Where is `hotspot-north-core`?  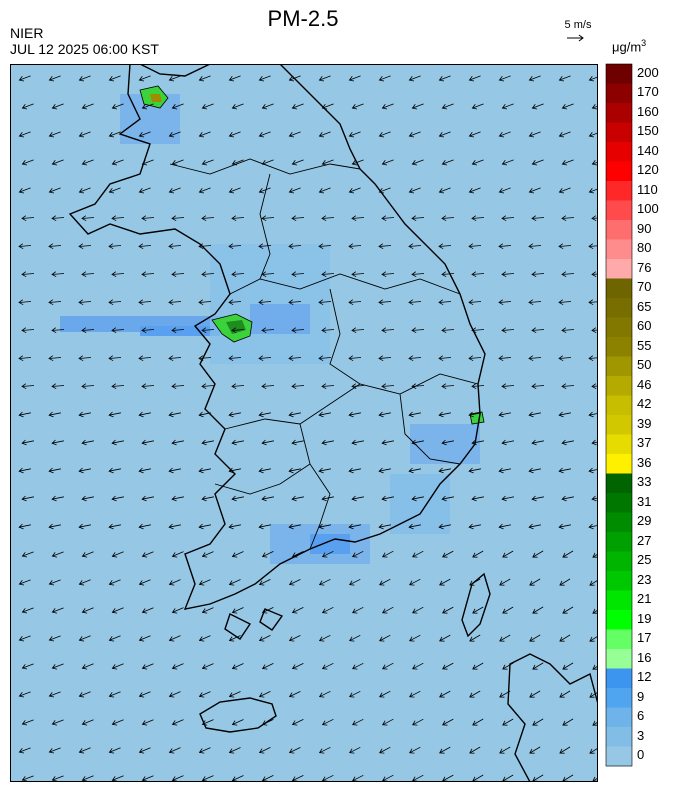 hotspot-north-core is located at coordinates (156, 98).